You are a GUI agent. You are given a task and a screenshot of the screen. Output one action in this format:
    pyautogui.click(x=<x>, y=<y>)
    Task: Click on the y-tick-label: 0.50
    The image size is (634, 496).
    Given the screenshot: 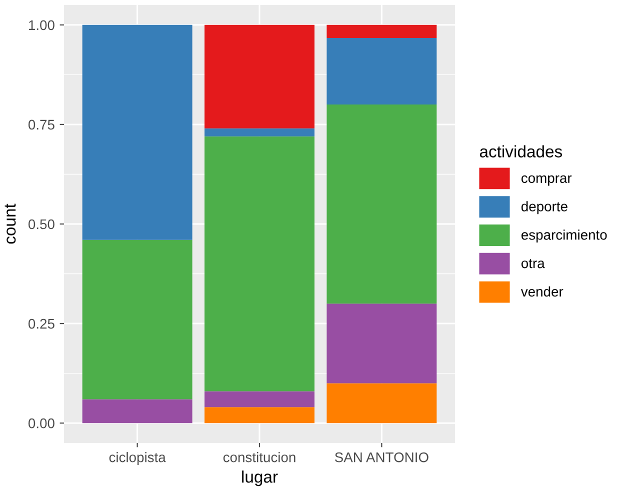 What is the action you would take?
    pyautogui.click(x=41, y=224)
    